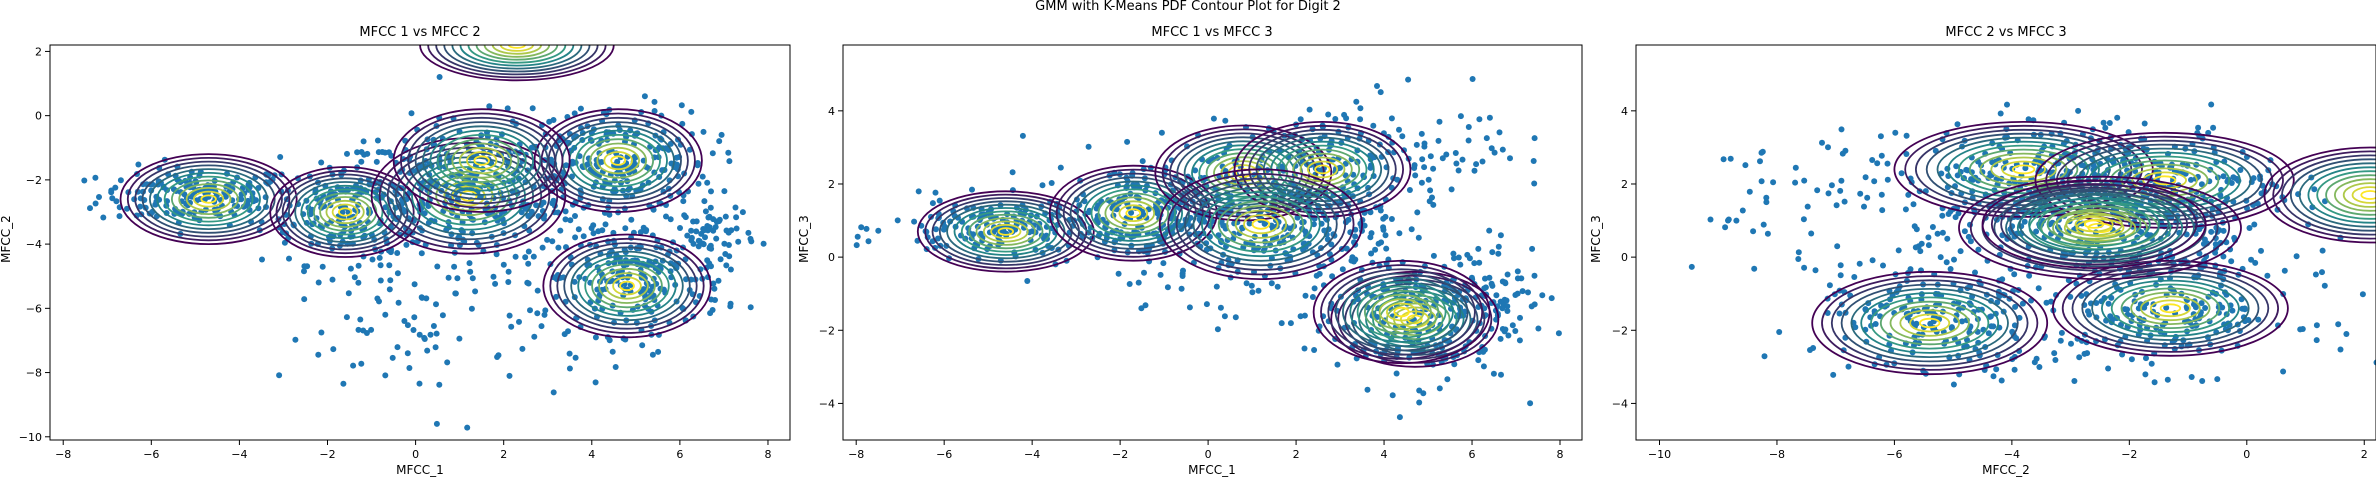 This screenshot has height=478, width=2376. I want to click on x-tick-label: 6, so click(1472, 454).